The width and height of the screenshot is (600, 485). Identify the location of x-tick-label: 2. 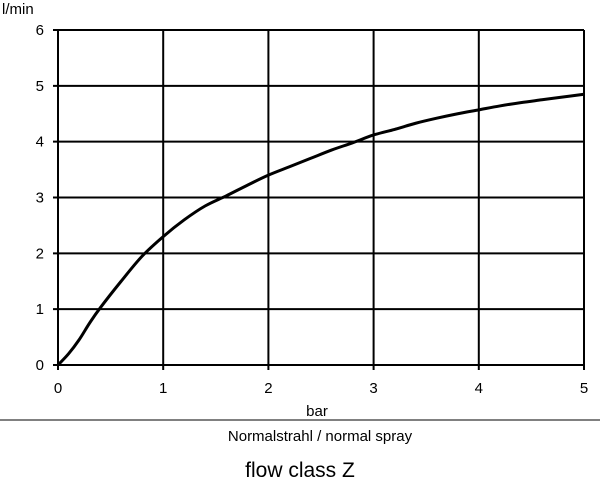
(268, 388).